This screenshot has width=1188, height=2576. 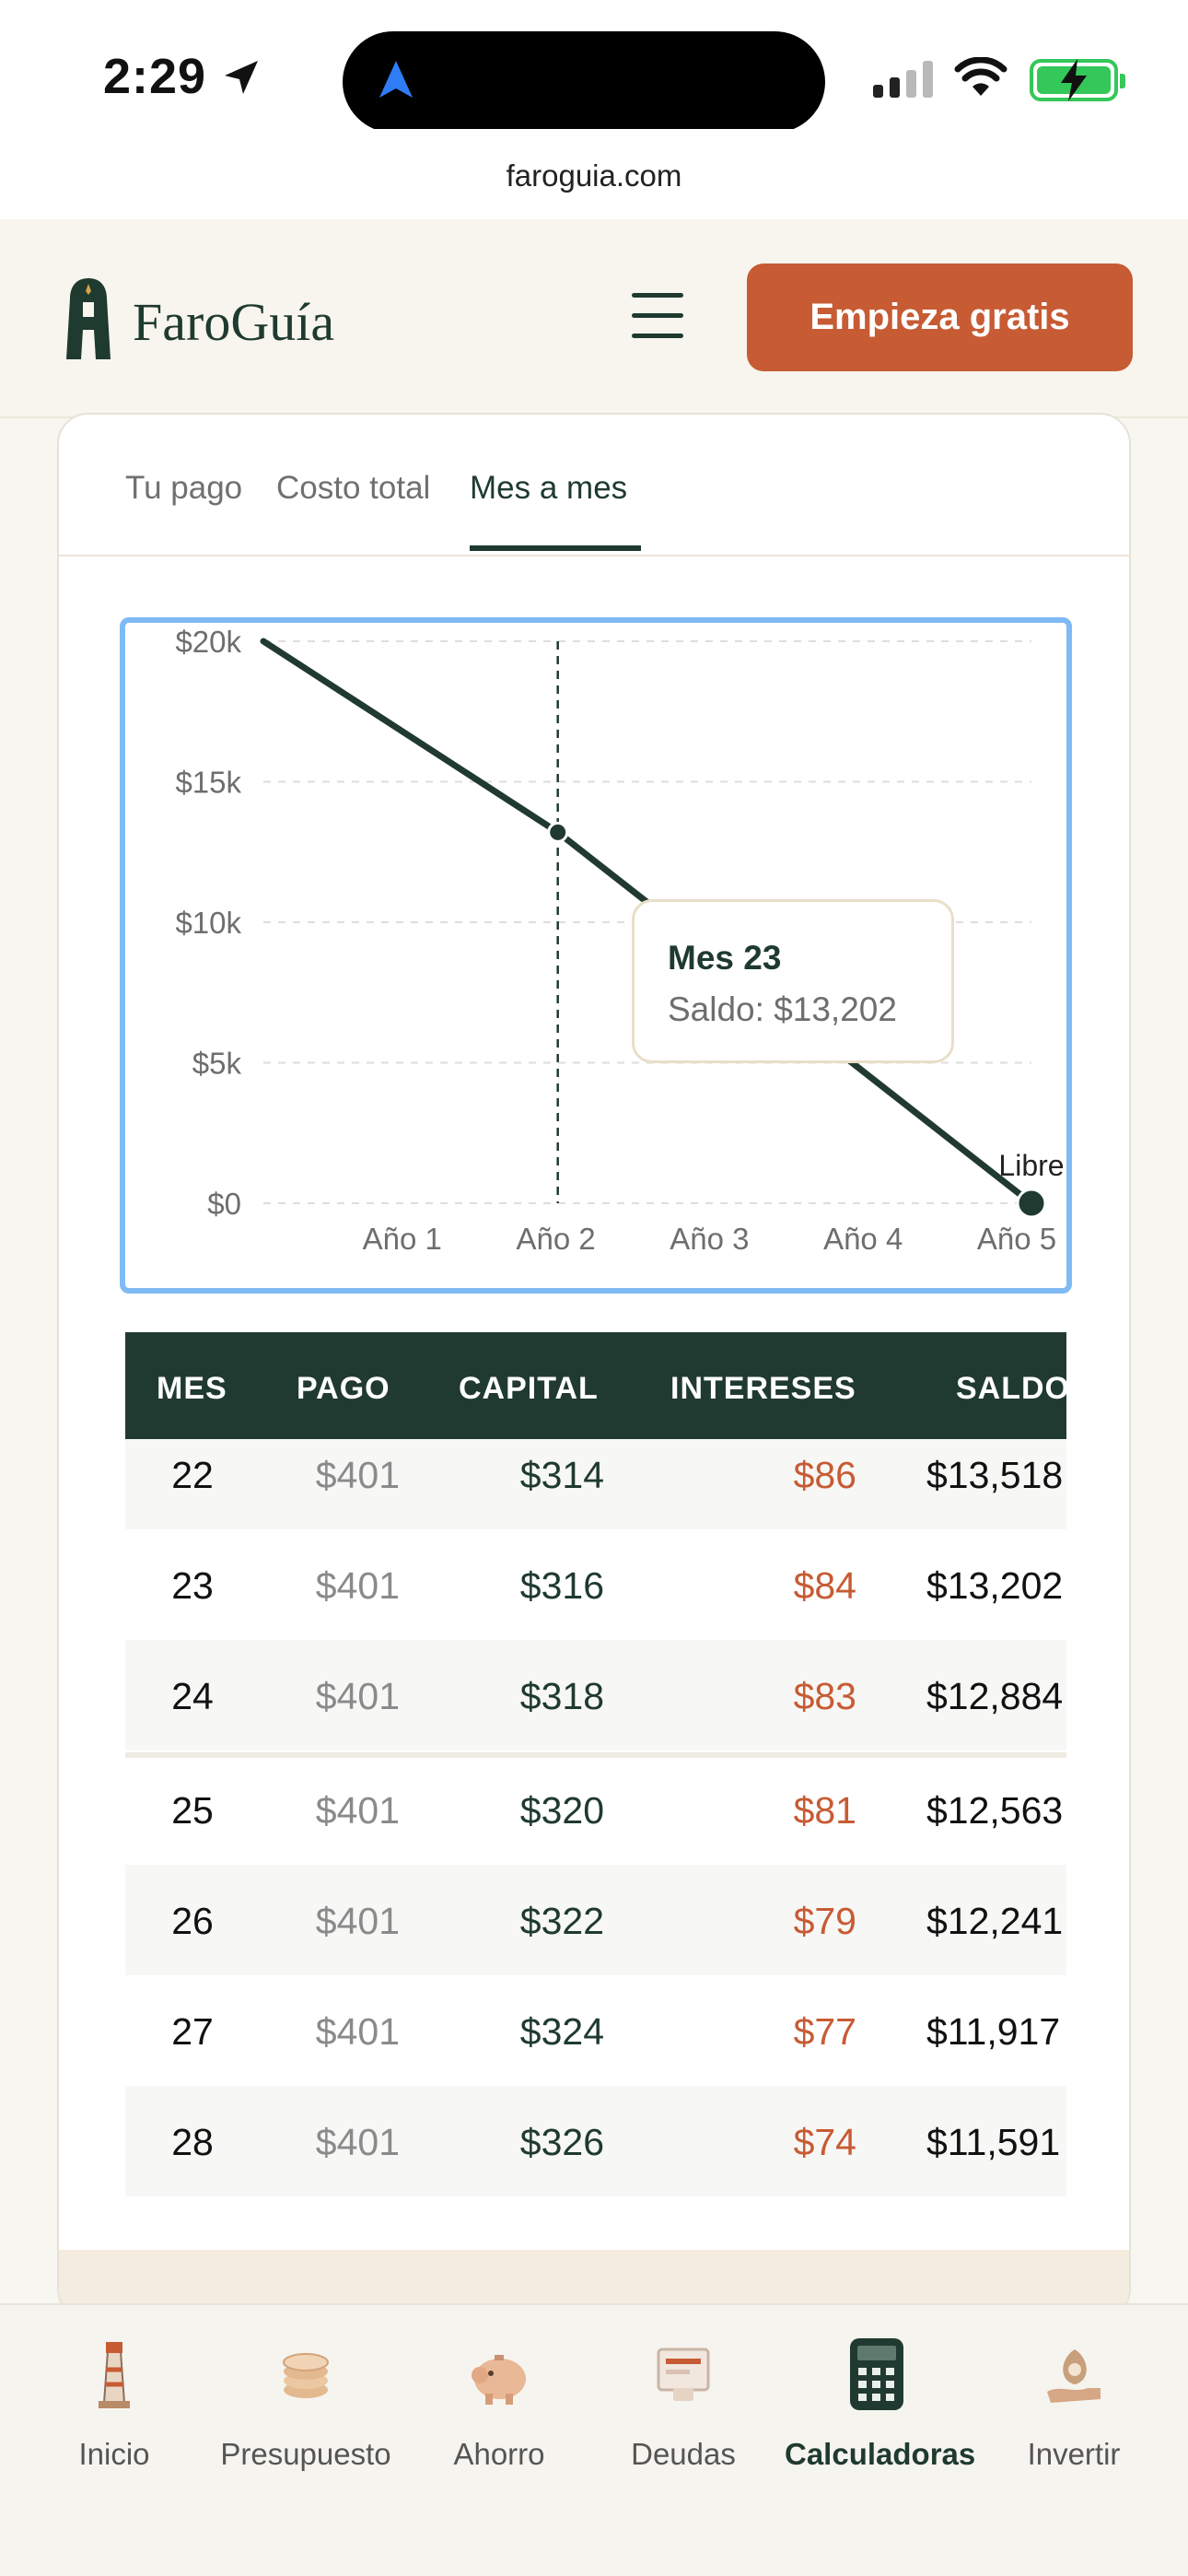 I want to click on cell-saldo: $13,202, so click(x=995, y=1585).